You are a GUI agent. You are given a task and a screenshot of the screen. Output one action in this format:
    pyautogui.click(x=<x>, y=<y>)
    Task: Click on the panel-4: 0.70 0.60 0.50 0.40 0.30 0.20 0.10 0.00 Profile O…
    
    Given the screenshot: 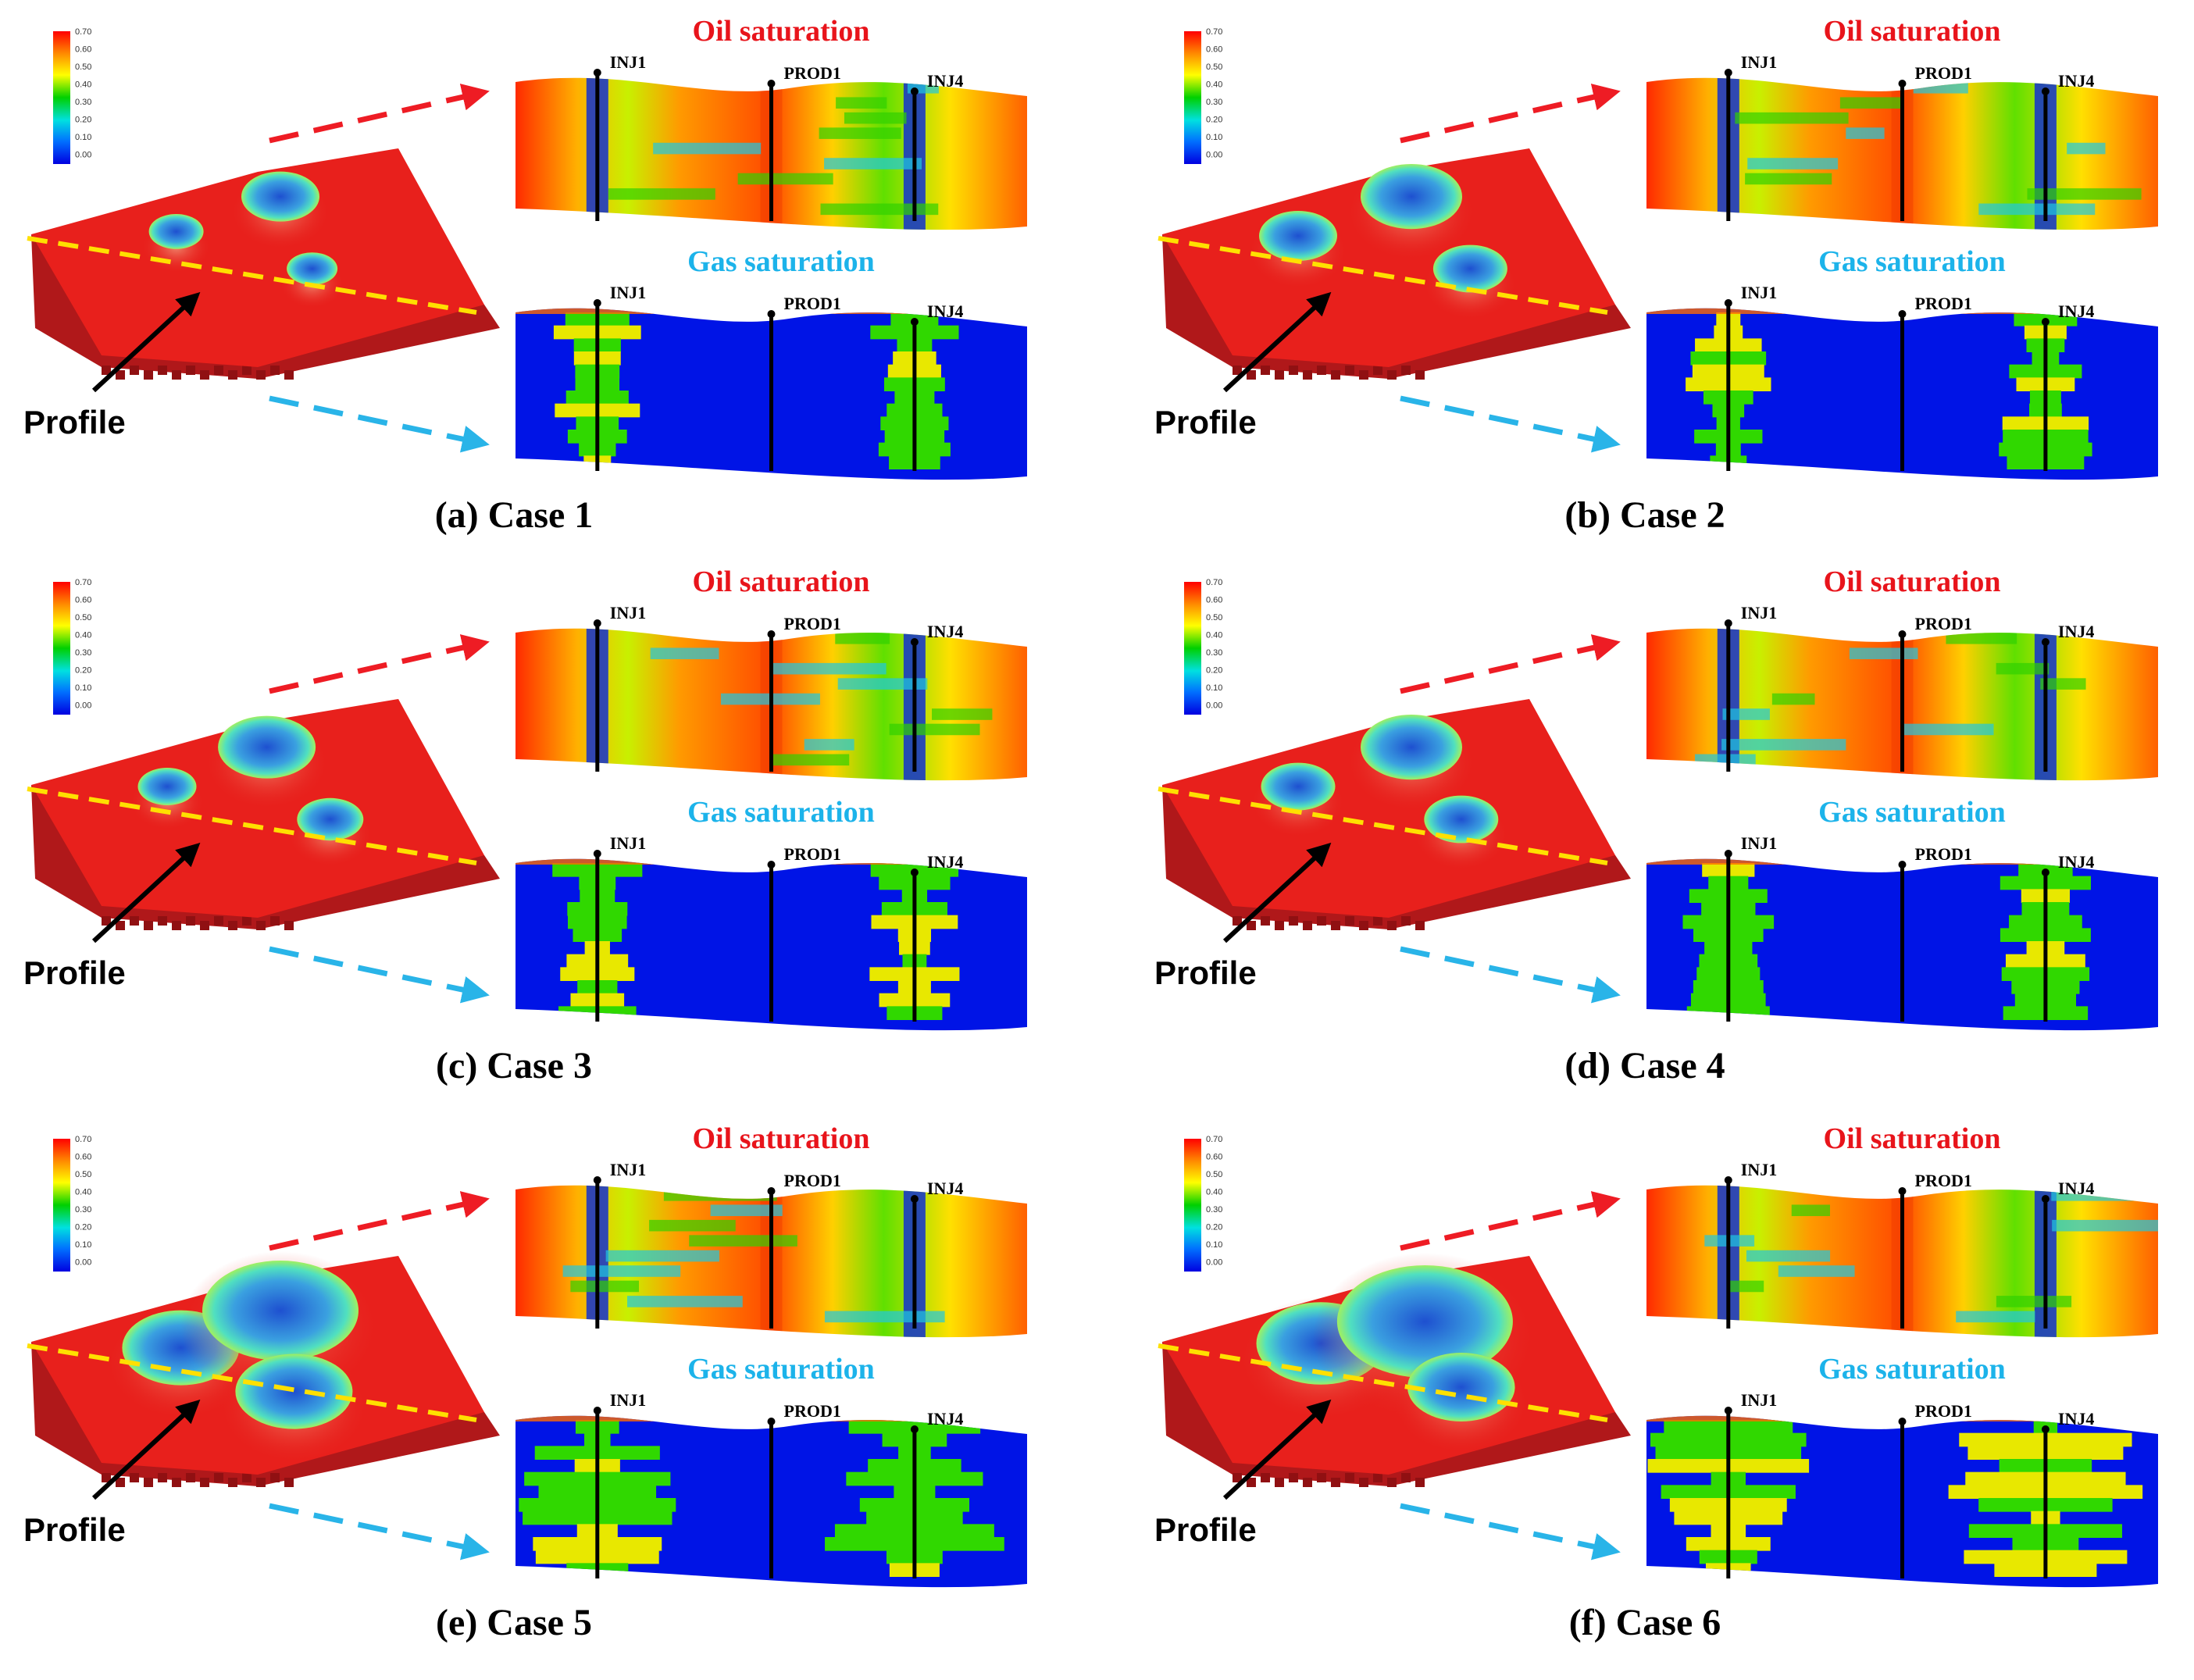 What is the action you would take?
    pyautogui.click(x=1656, y=825)
    